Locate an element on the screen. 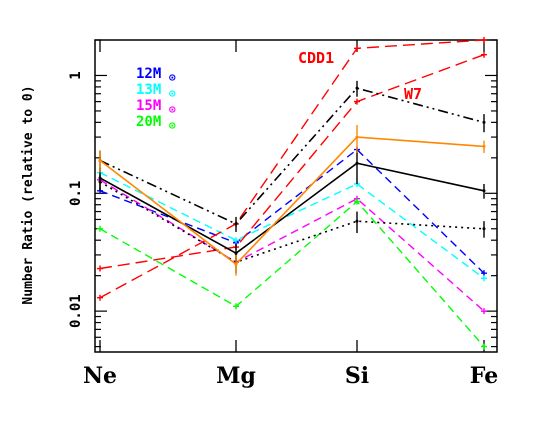  annotation-cdd1: CDD1 is located at coordinates (316, 58).